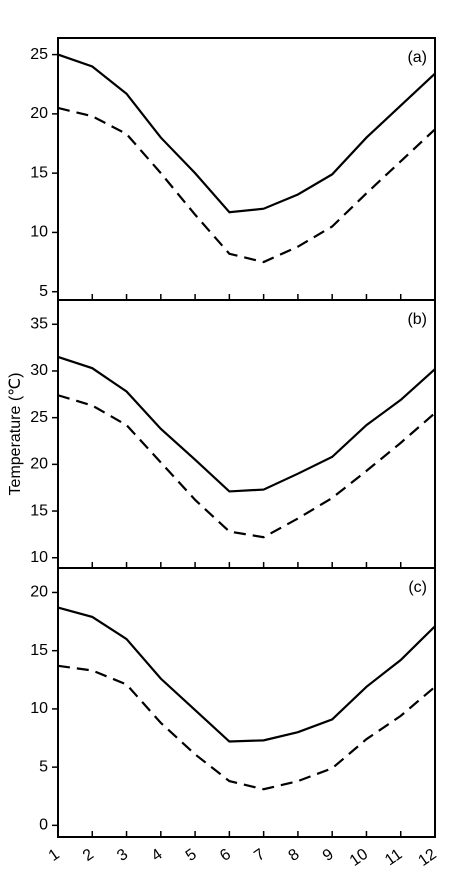 This screenshot has height=876, width=474. I want to click on x-tick-label: 8, so click(294, 855).